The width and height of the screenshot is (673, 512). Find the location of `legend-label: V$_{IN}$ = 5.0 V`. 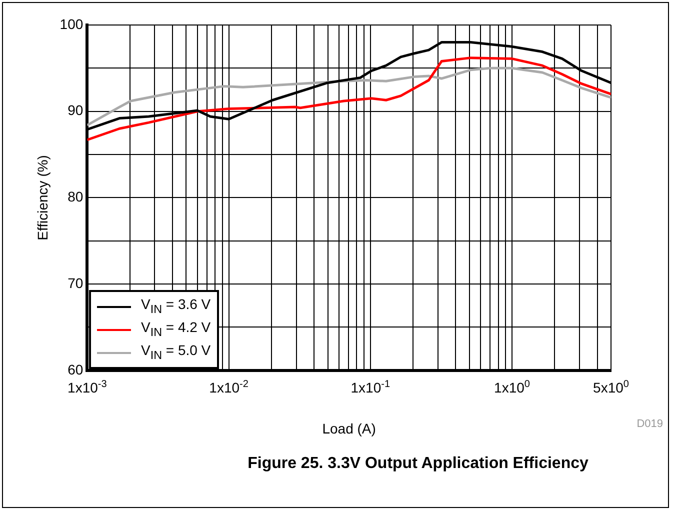

legend-label: V$_{IN}$ = 5.0 V is located at coordinates (176, 353).